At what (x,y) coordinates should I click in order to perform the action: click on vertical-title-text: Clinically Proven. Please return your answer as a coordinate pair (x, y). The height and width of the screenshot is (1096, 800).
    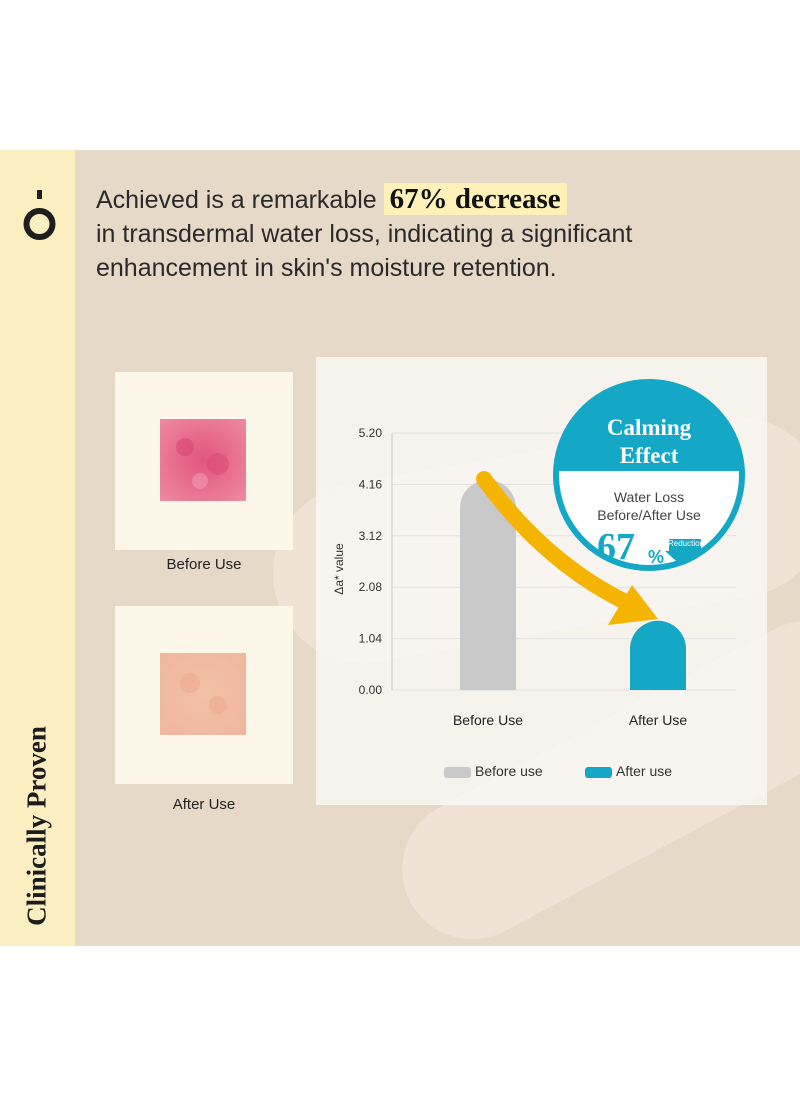
    Looking at the image, I should click on (36, 826).